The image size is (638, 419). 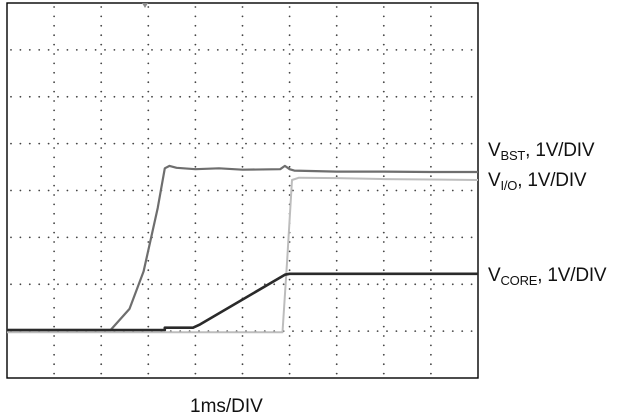 What do you see at coordinates (494, 180) in the screenshot?
I see `legend-main: V` at bounding box center [494, 180].